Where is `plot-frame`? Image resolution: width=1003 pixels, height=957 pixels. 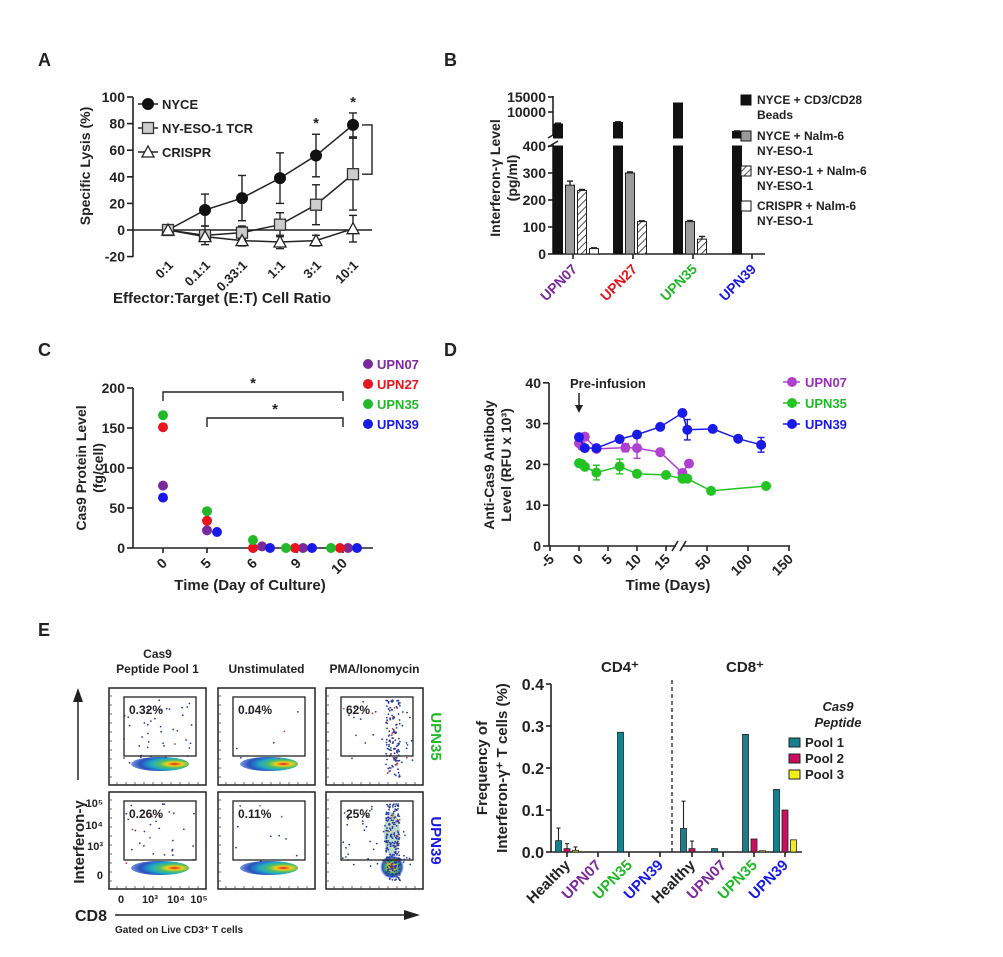
plot-frame is located at coordinates (374, 736).